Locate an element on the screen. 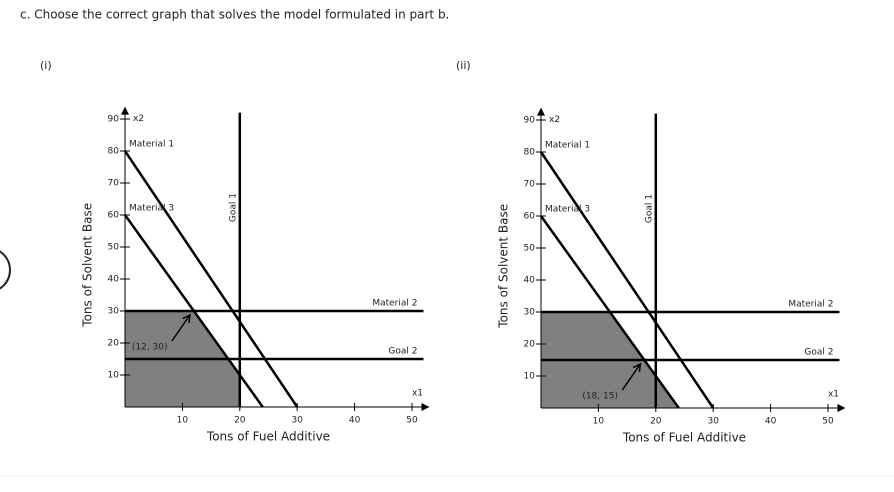 The height and width of the screenshot is (492, 894). chart-label: (ii) is located at coordinates (463, 65).